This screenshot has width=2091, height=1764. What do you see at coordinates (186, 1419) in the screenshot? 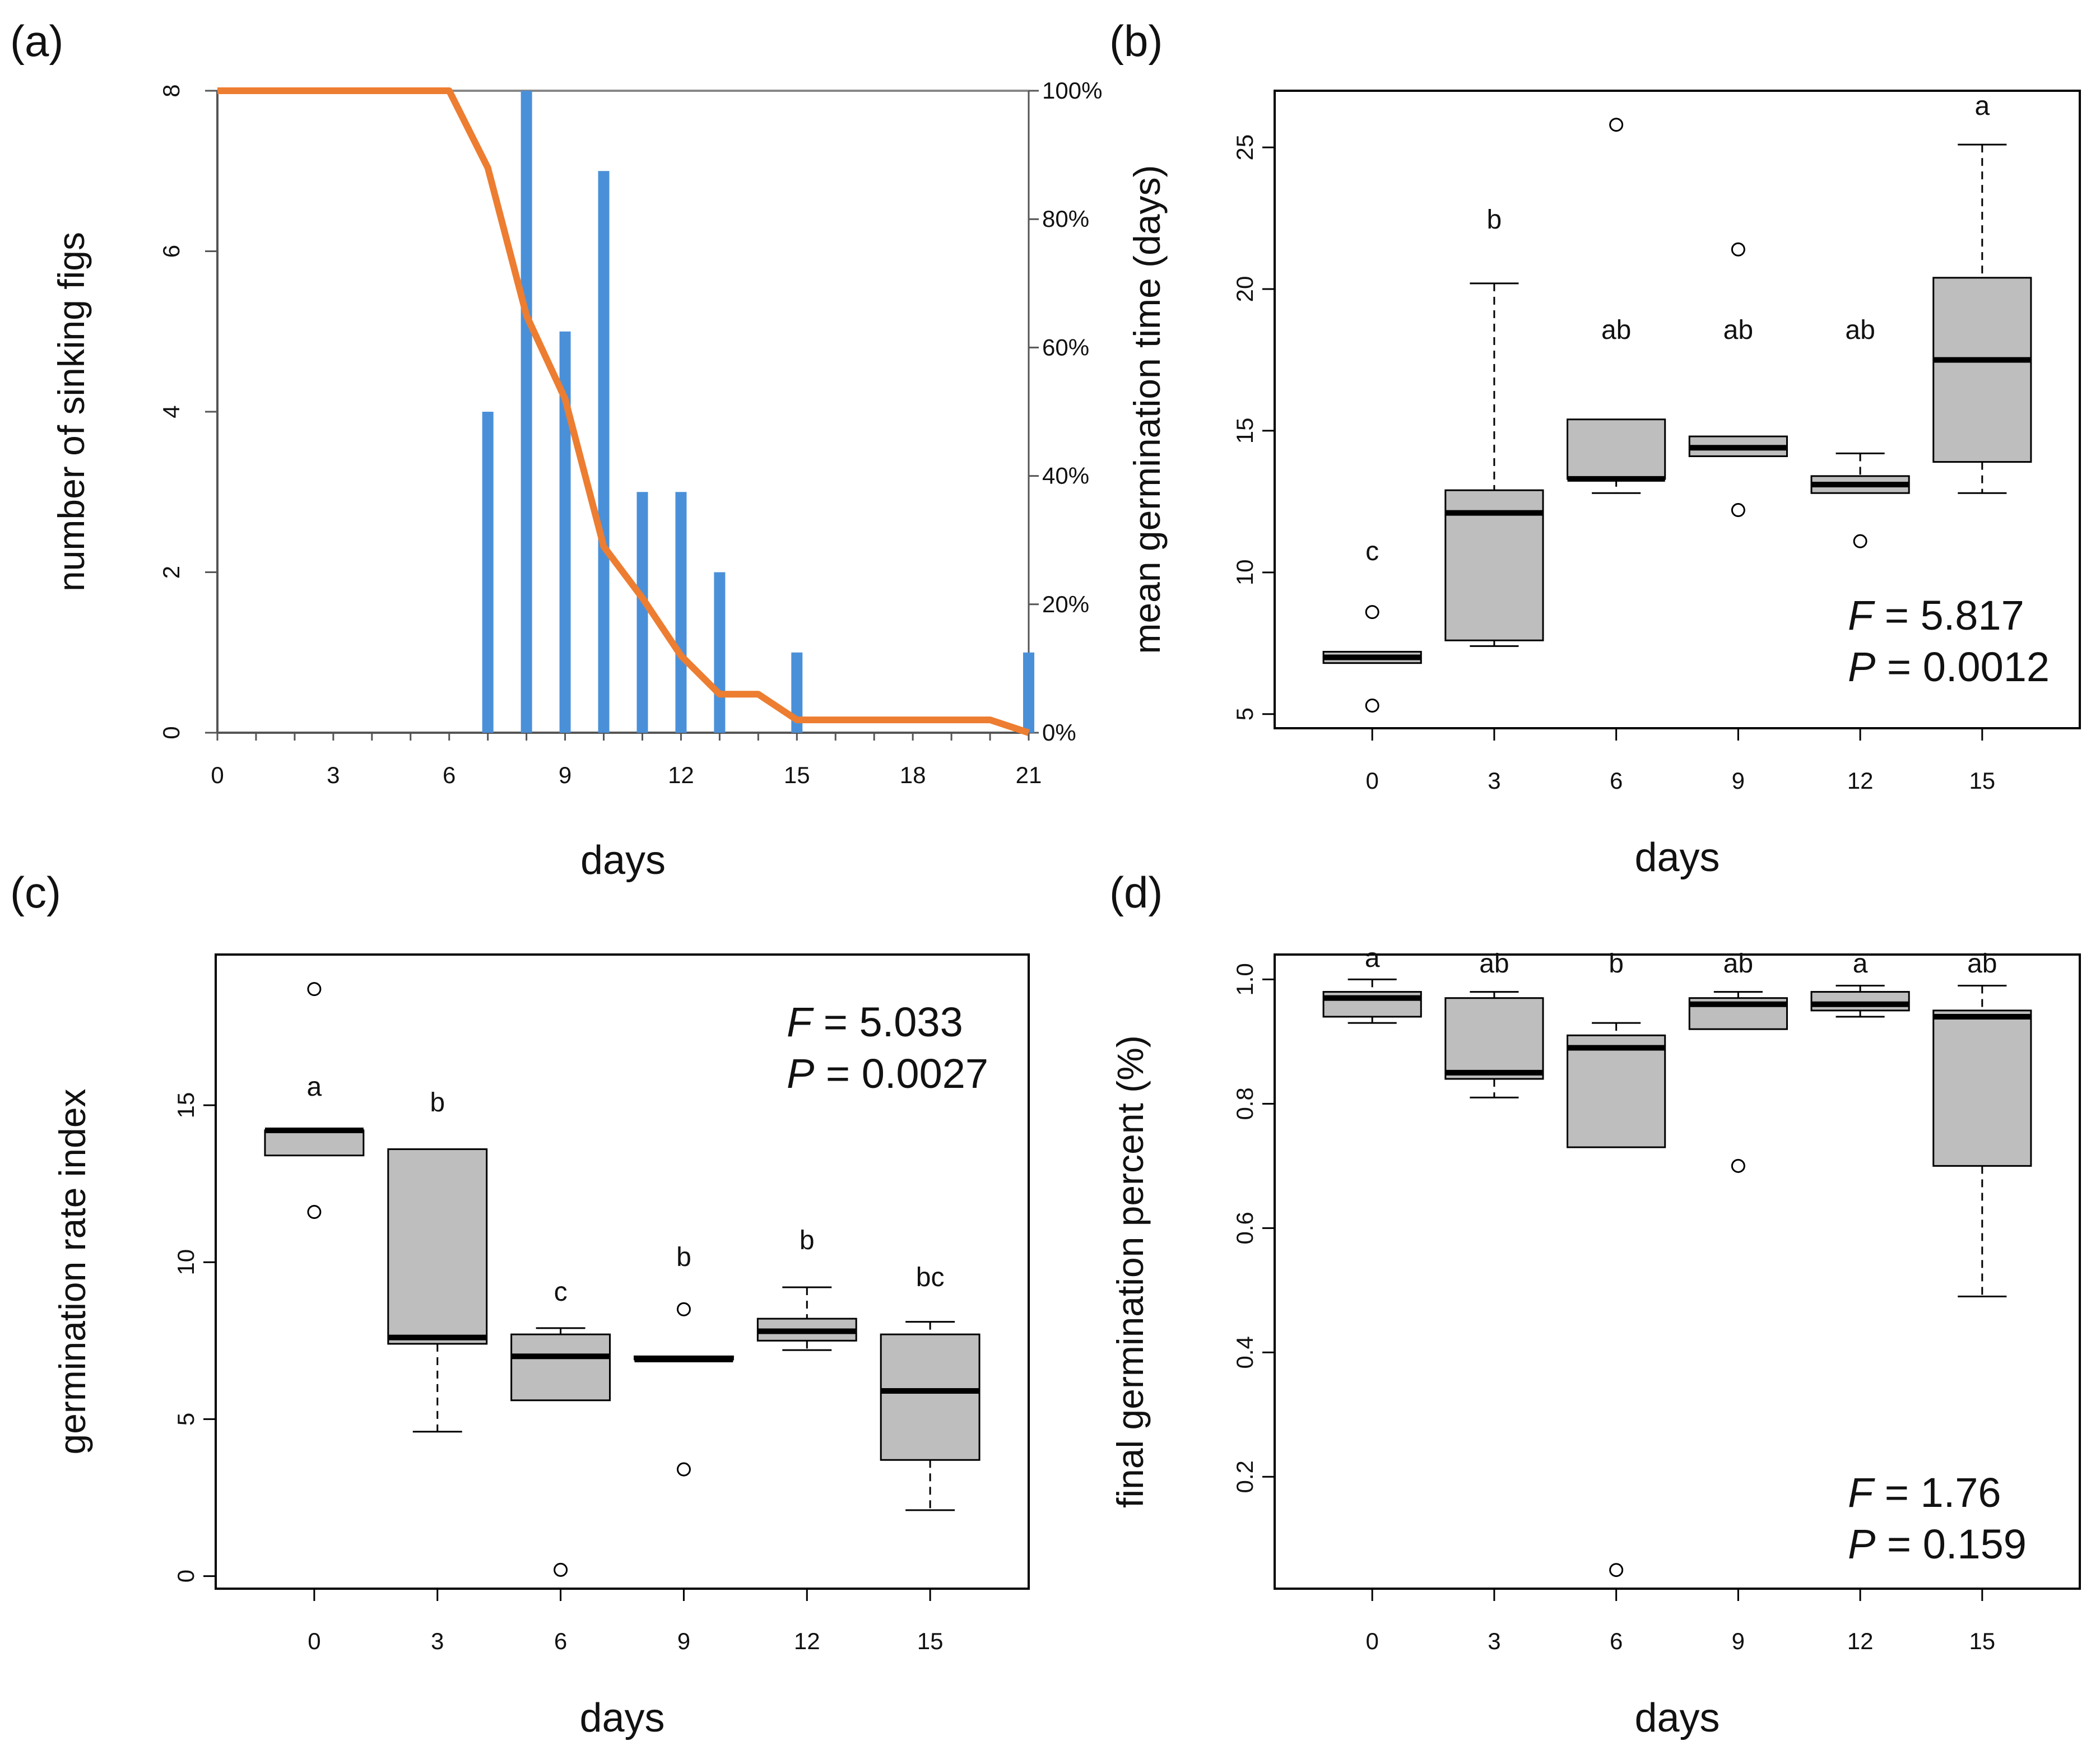
I see `panel-c-y-tick-label: 5` at bounding box center [186, 1419].